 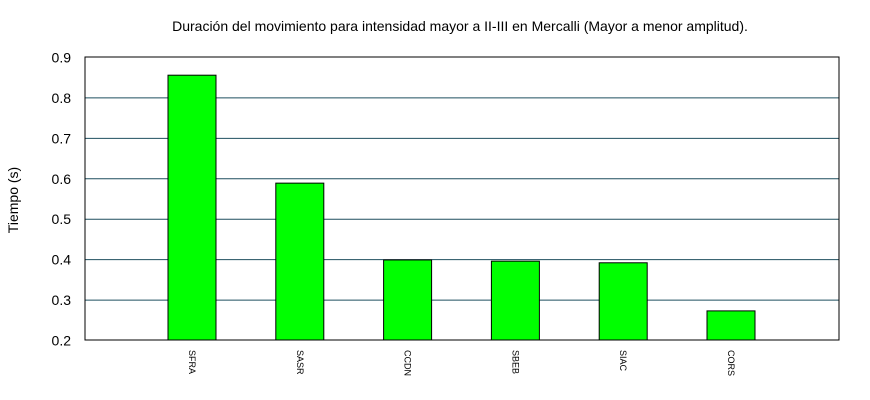 I want to click on x-tick-label: SBEB, so click(x=515, y=362).